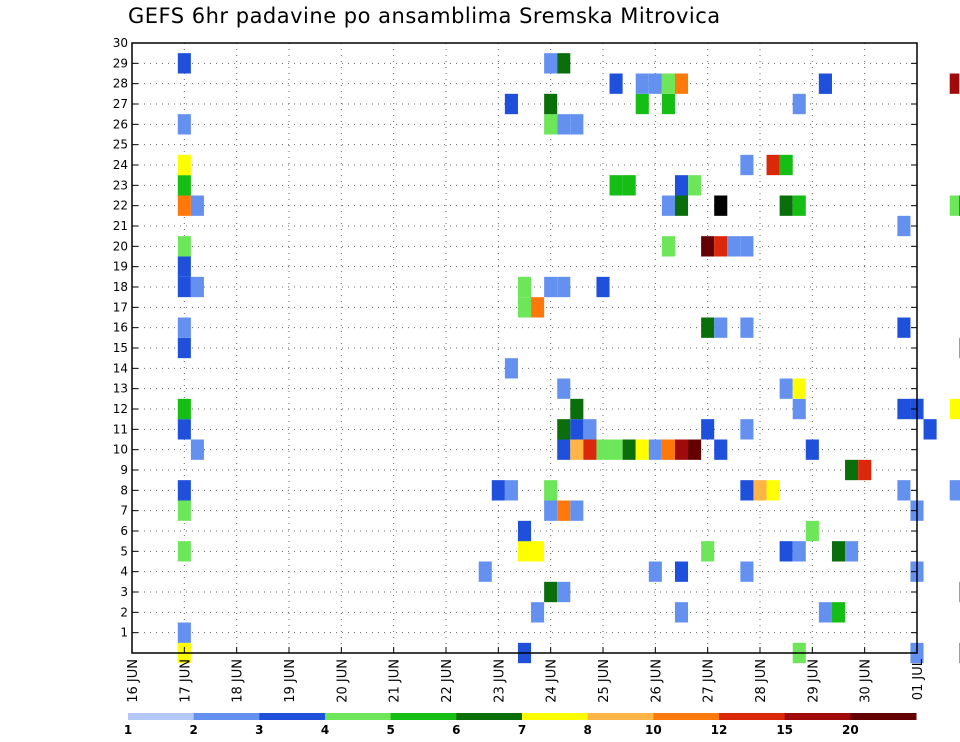 This screenshot has height=742, width=960. What do you see at coordinates (499, 681) in the screenshot?
I see `x-tick-label: 23 JUN` at bounding box center [499, 681].